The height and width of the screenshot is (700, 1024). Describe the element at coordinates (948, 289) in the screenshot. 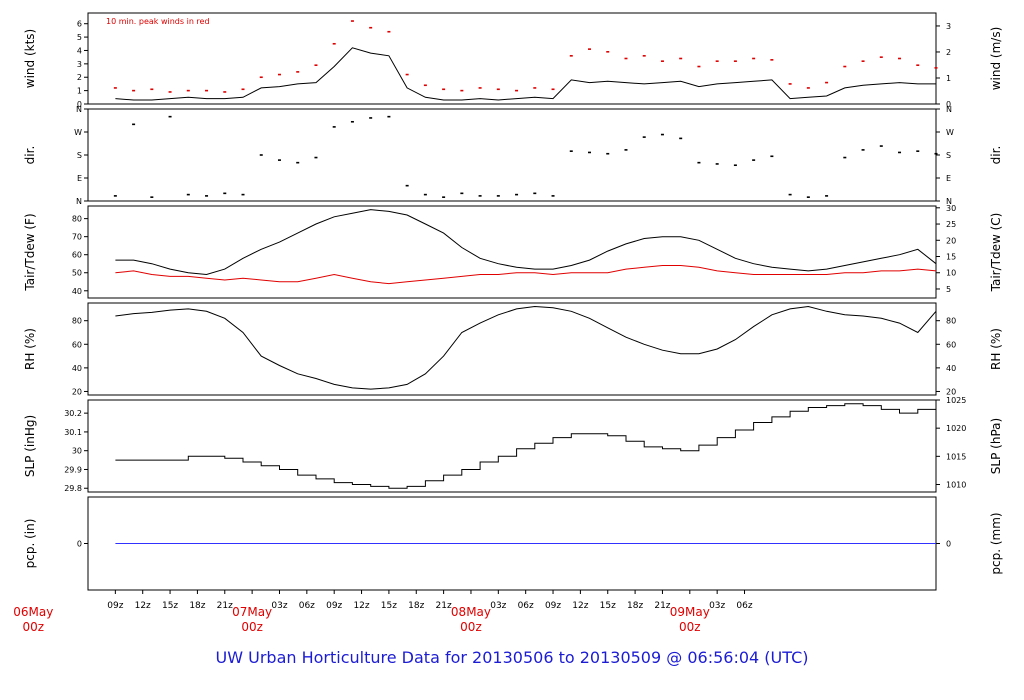

I see `temperature-right-tick-label: 5` at that location.